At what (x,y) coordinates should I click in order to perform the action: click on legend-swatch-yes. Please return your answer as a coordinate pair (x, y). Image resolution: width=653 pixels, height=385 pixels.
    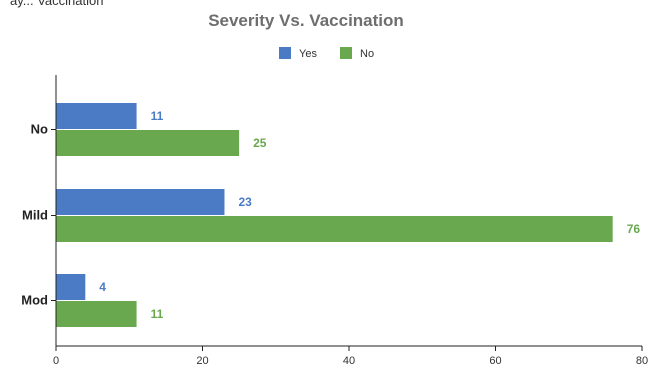
    Looking at the image, I should click on (285, 53).